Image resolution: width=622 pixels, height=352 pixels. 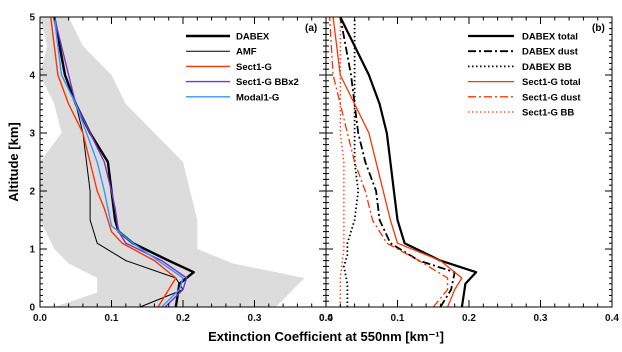 I want to click on legend-label: Sect1-G, so click(x=254, y=67).